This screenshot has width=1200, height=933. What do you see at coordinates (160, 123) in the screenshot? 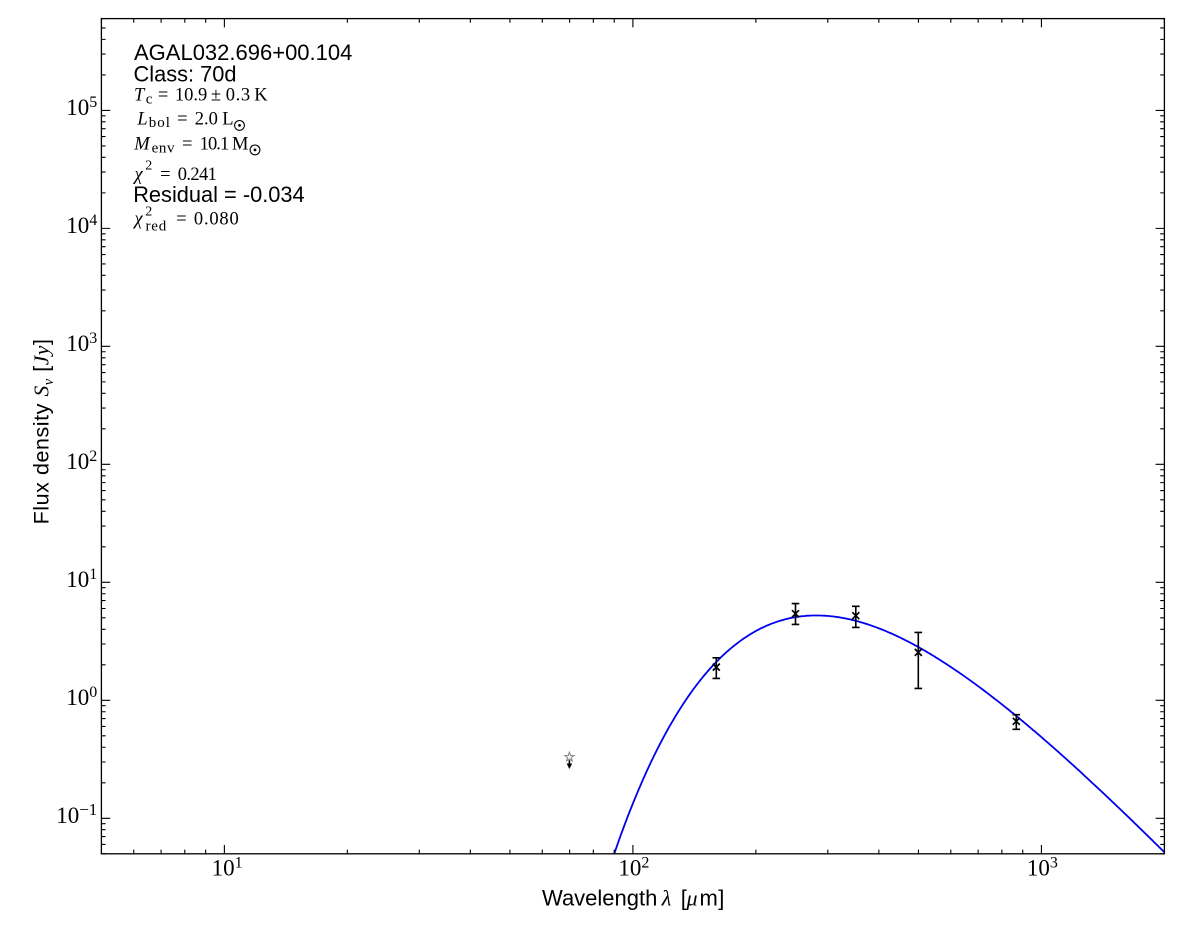
I see `svg-text: bol` at bounding box center [160, 123].